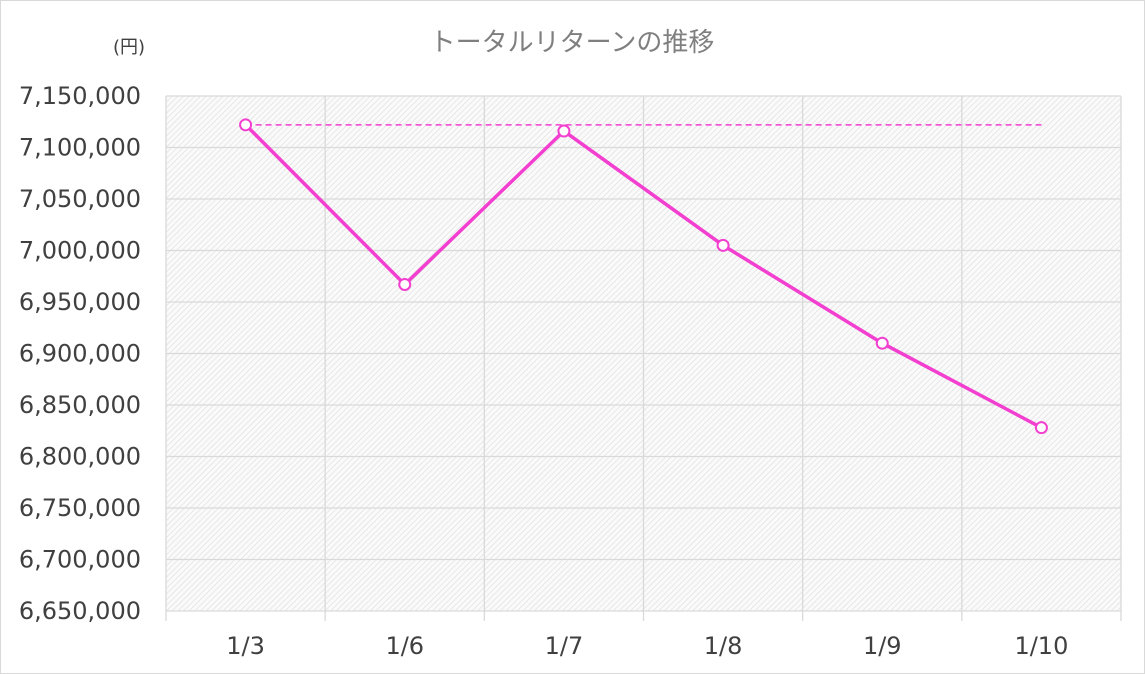 The width and height of the screenshot is (1145, 674). What do you see at coordinates (80, 405) in the screenshot?
I see `y-tick-label: 6,850,000` at bounding box center [80, 405].